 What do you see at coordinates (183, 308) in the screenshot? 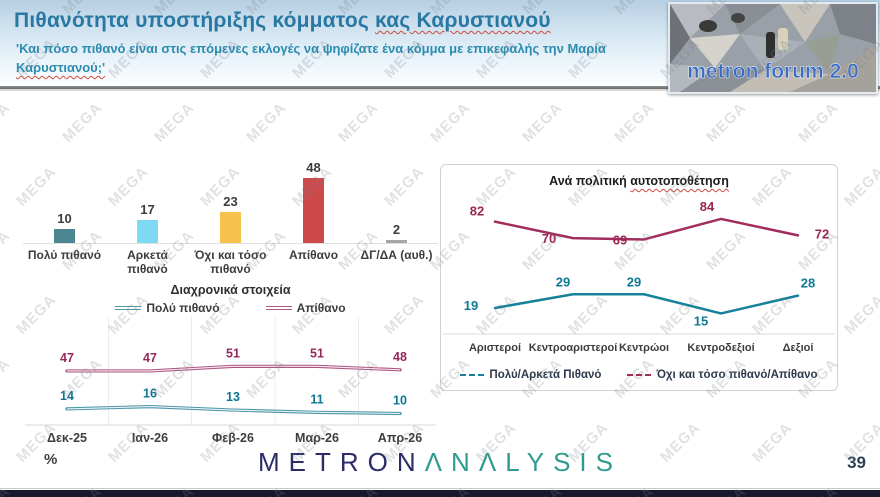
I see `legend-label: Πολύ πιθανό` at bounding box center [183, 308].